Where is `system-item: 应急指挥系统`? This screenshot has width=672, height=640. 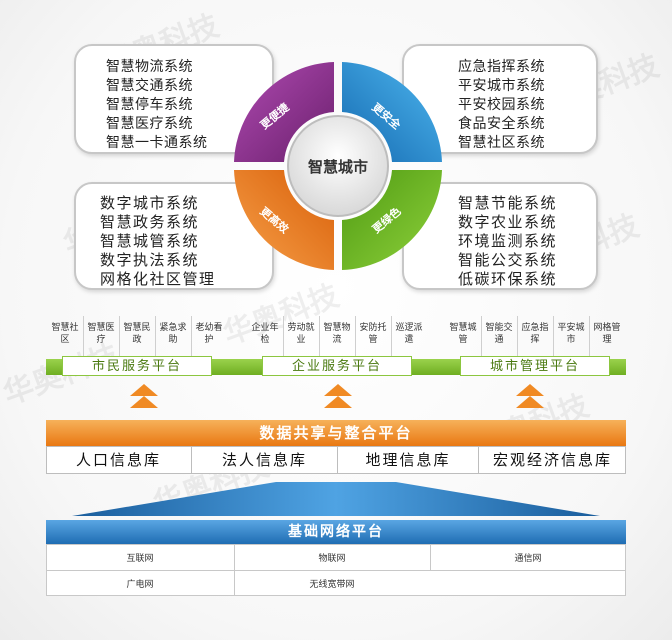 system-item: 应急指挥系统 is located at coordinates (501, 67).